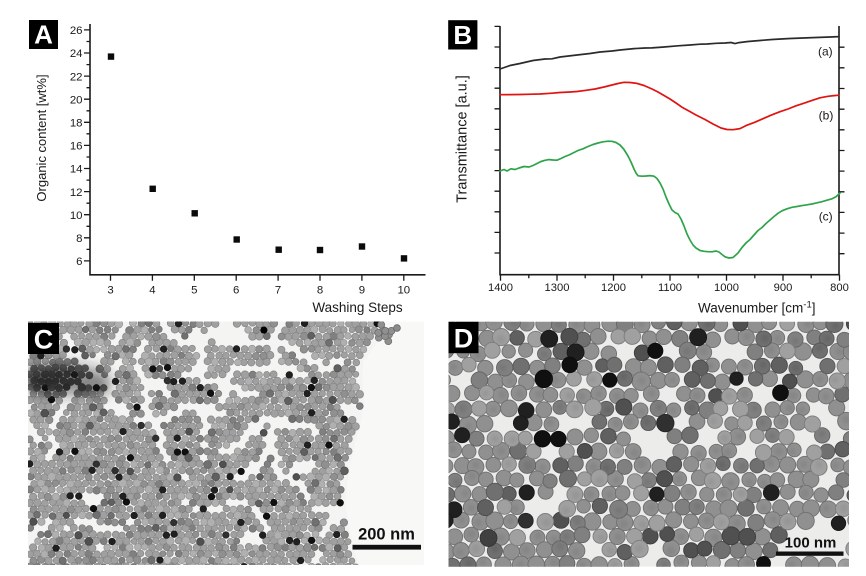  What do you see at coordinates (726, 288) in the screenshot?
I see `svg-text: 1000` at bounding box center [726, 288].